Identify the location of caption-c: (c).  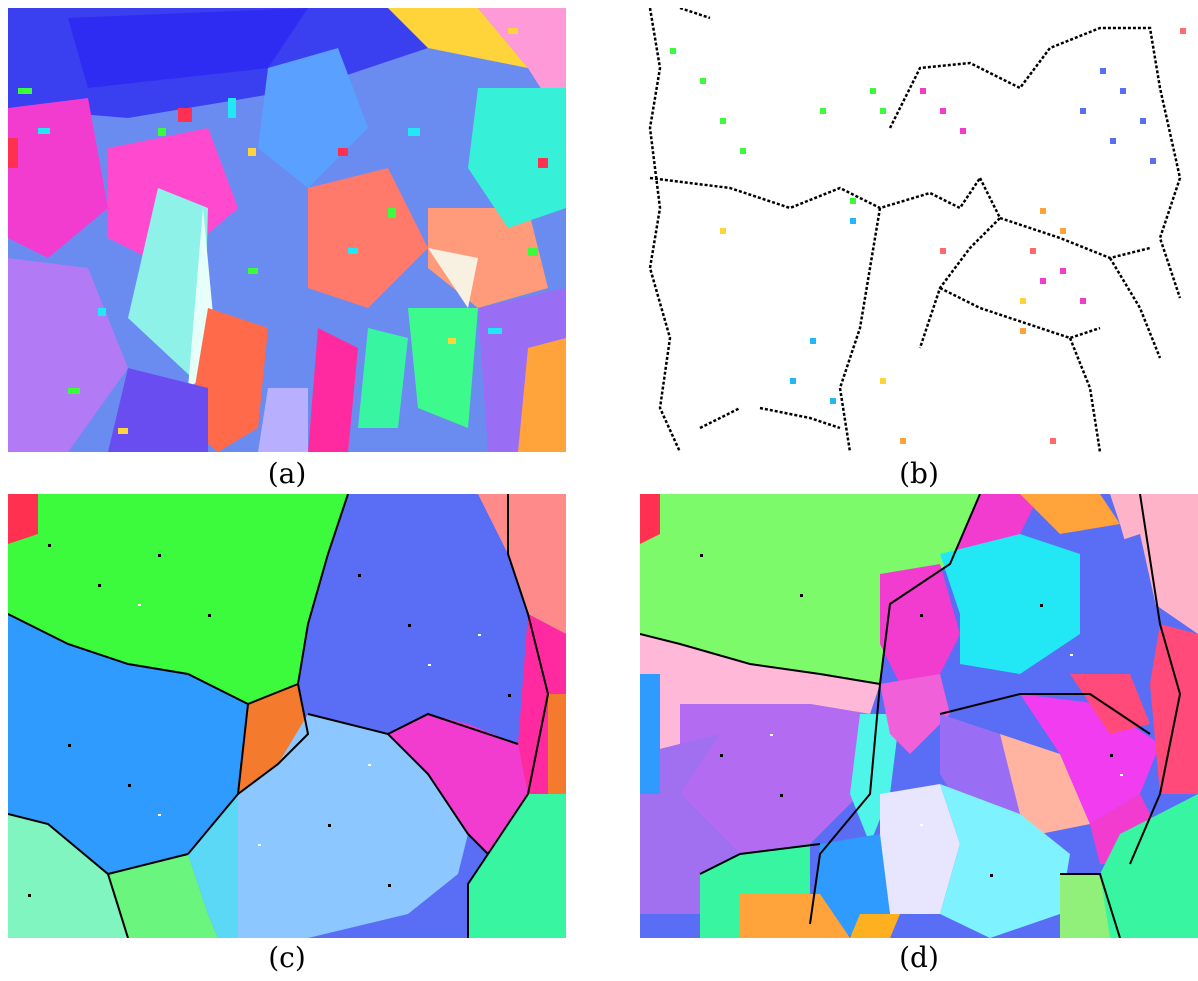
(287, 957).